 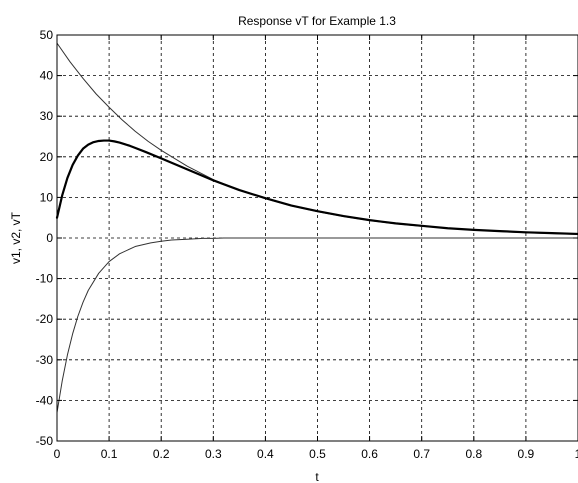 I want to click on y-tick-label: -40, so click(x=45, y=400).